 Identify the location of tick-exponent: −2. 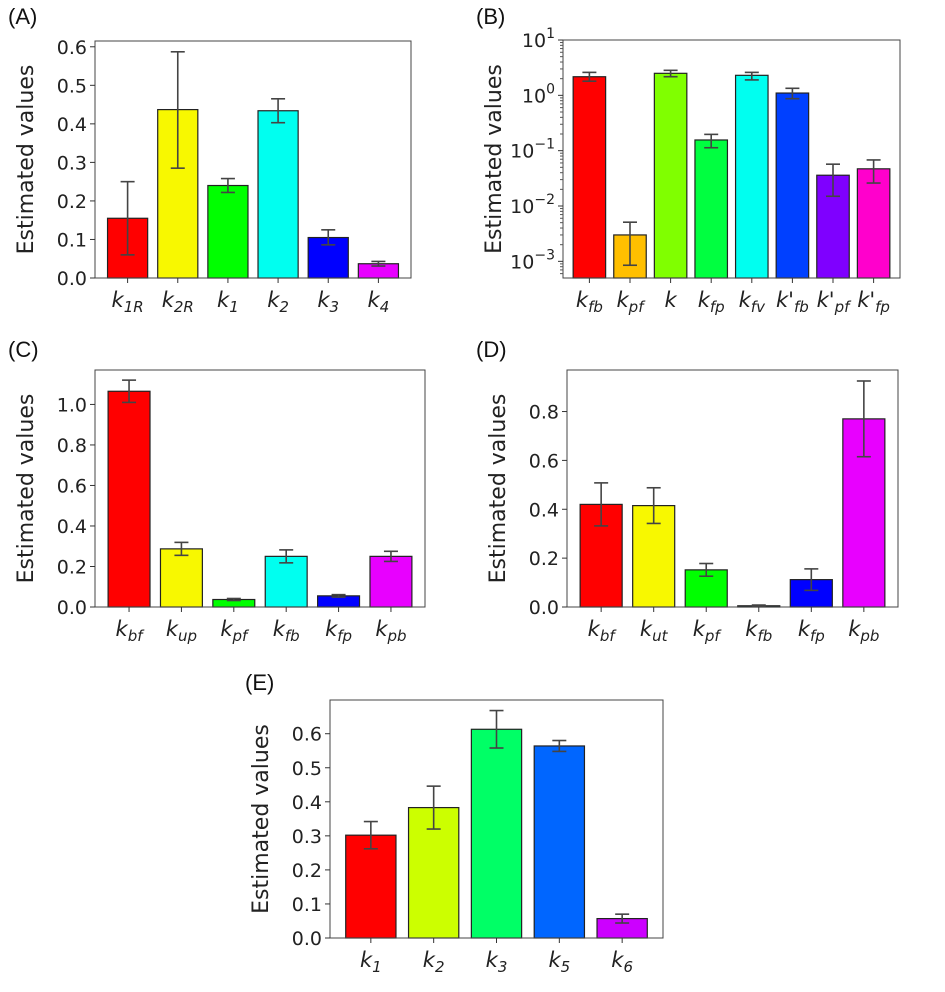
(544, 200).